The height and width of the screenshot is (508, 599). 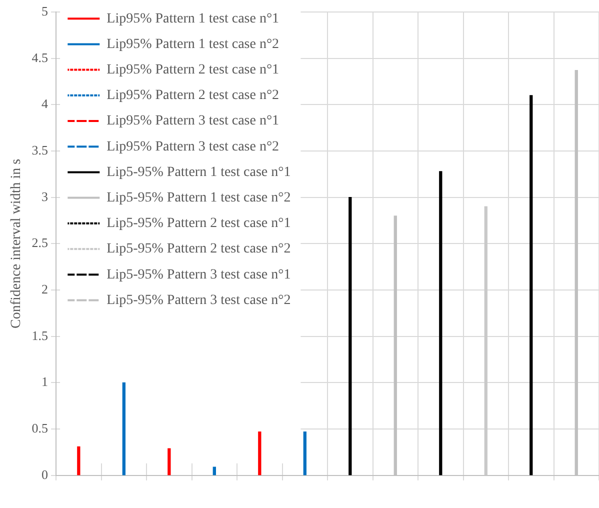 I want to click on y-tick-label: 4.5, so click(x=40, y=57).